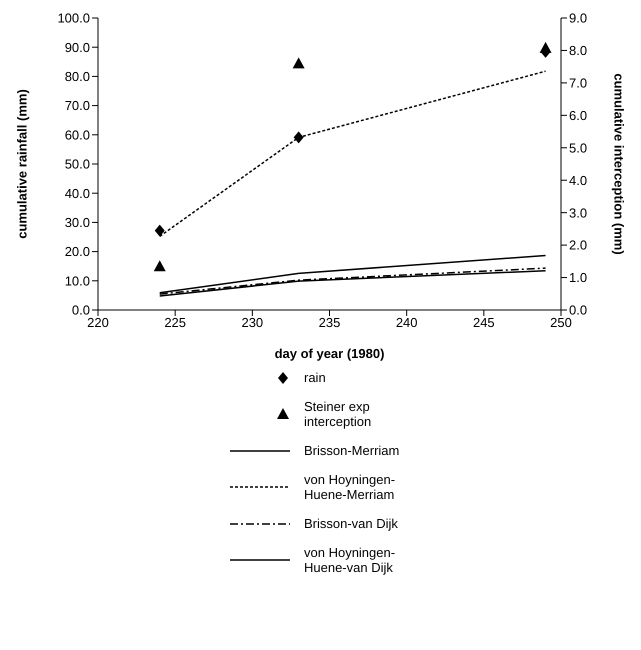 This screenshot has height=650, width=641. What do you see at coordinates (77, 76) in the screenshot?
I see `y-tick-label: 80.0` at bounding box center [77, 76].